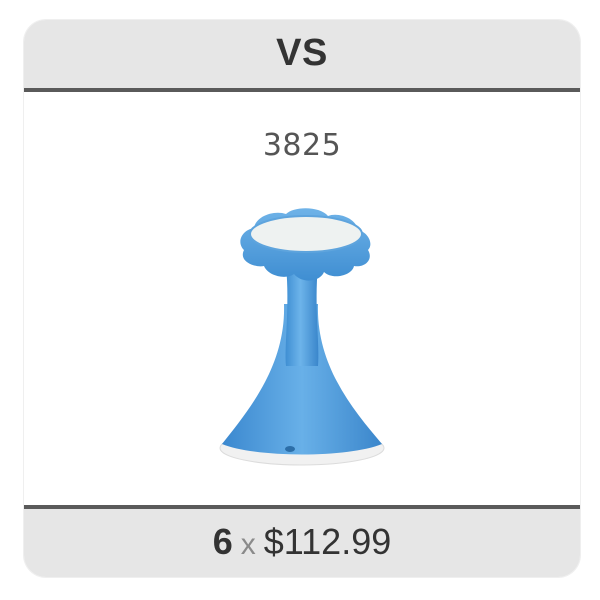 The height and width of the screenshot is (600, 600). I want to click on pack-quantity: 6, so click(222, 541).